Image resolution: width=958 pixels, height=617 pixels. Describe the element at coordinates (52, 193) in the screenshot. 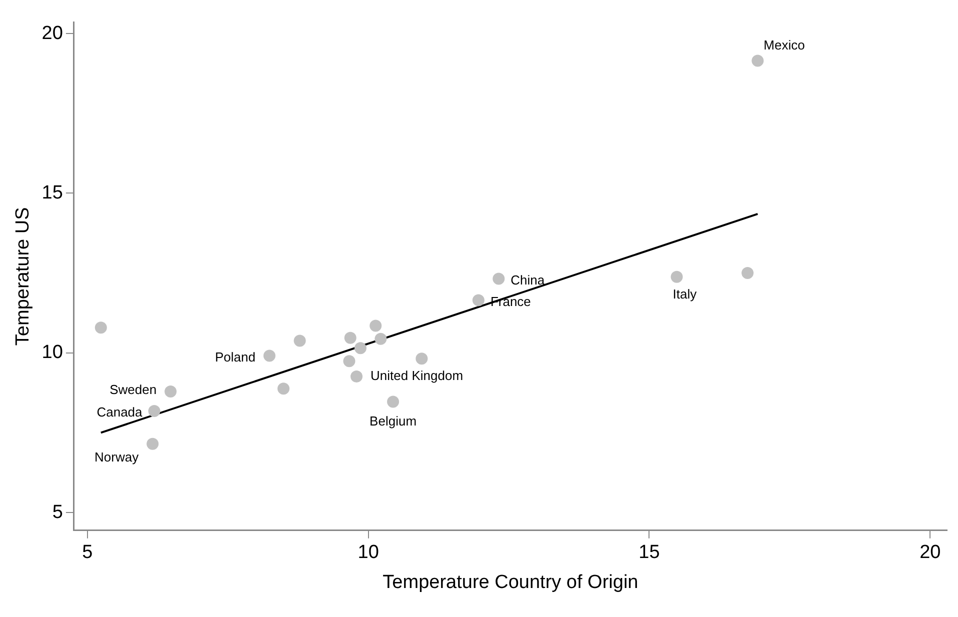

I see `y-tick-label: 15` at that location.